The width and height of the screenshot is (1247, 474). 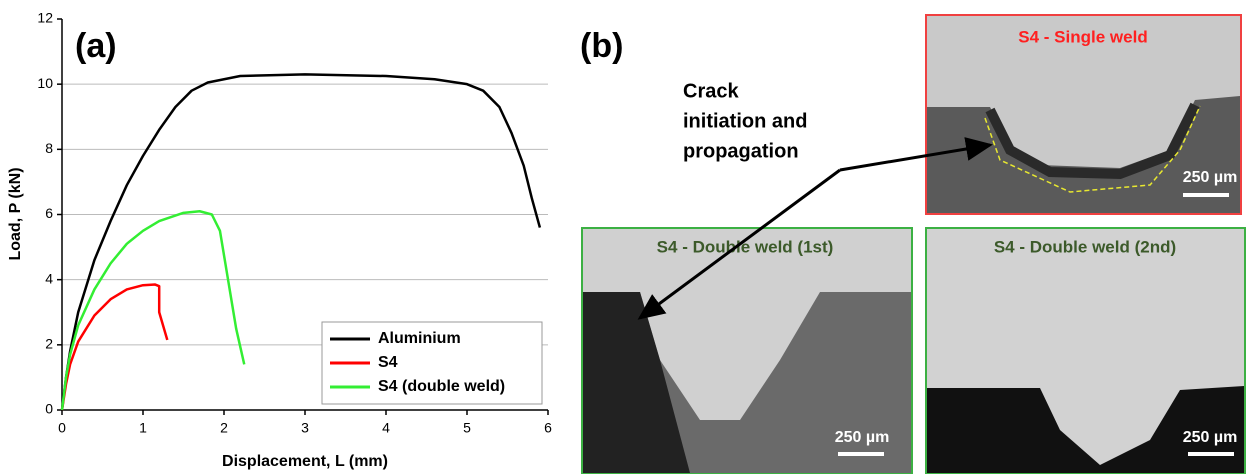 I want to click on image-title: S4 - Single weld, so click(x=1082, y=36).